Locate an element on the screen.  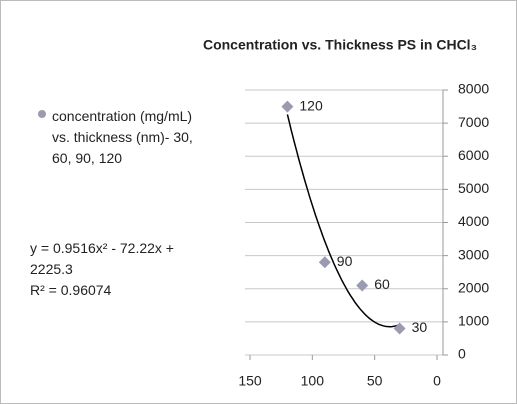
data-label: 30 is located at coordinates (420, 327).